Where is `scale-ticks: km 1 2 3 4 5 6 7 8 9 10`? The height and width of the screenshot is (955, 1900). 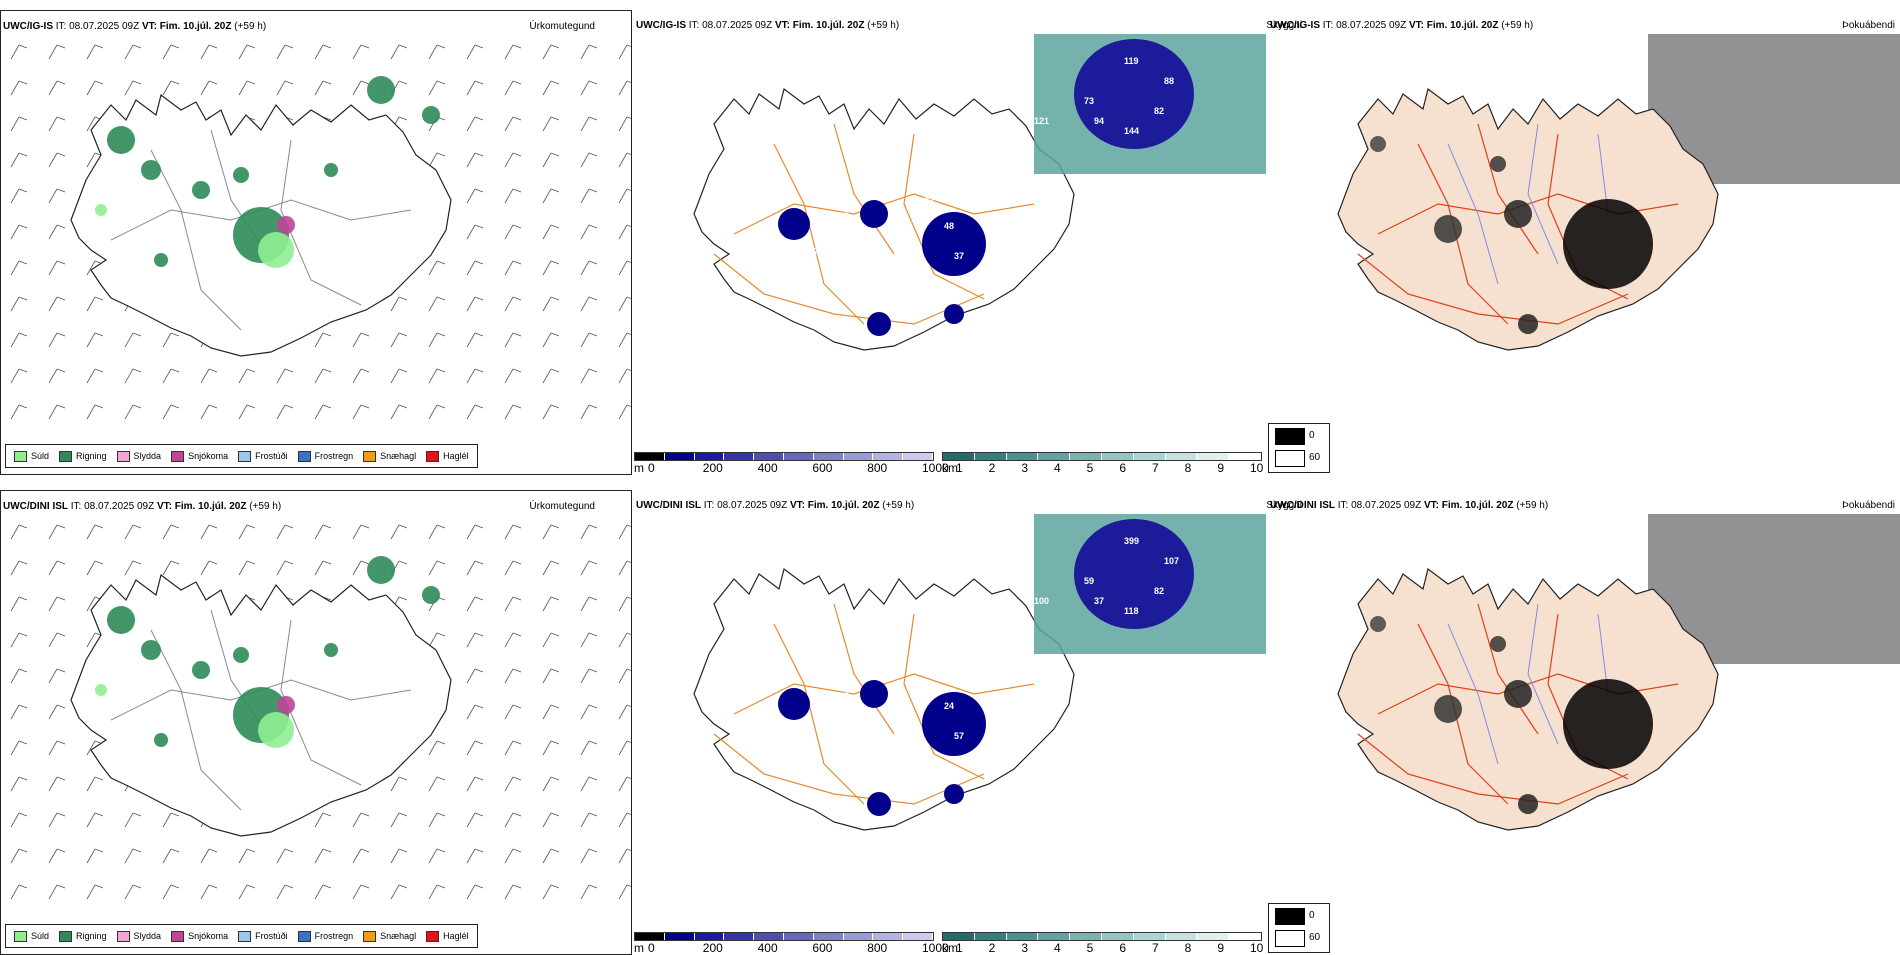
scale-ticks: km 1 2 3 4 5 6 7 8 9 10 is located at coordinates (1102, 948).